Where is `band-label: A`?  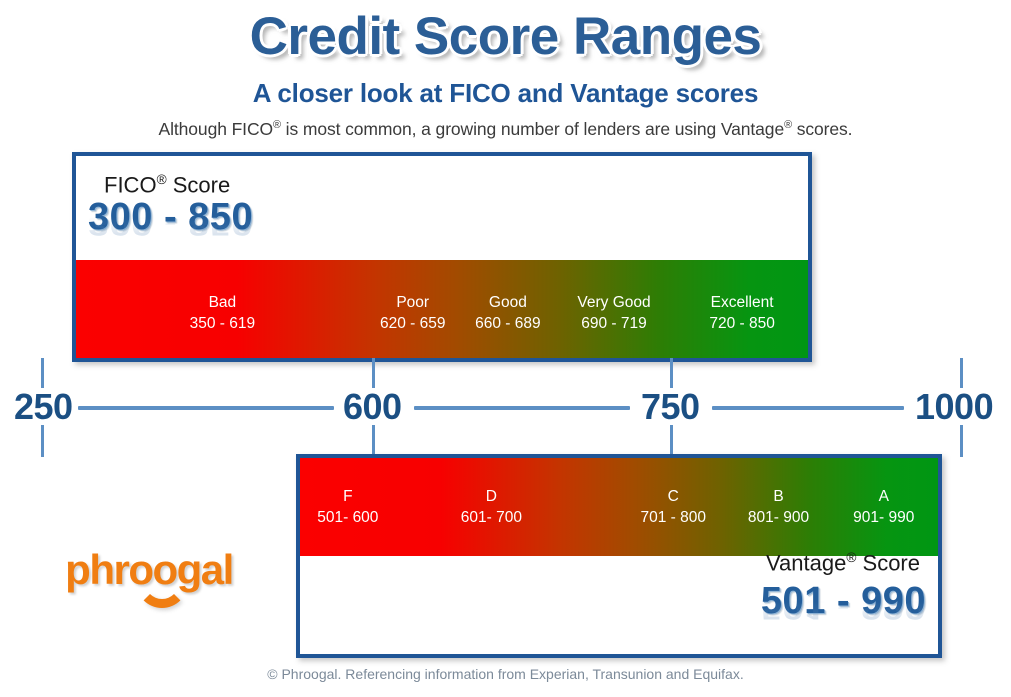 band-label: A is located at coordinates (883, 496).